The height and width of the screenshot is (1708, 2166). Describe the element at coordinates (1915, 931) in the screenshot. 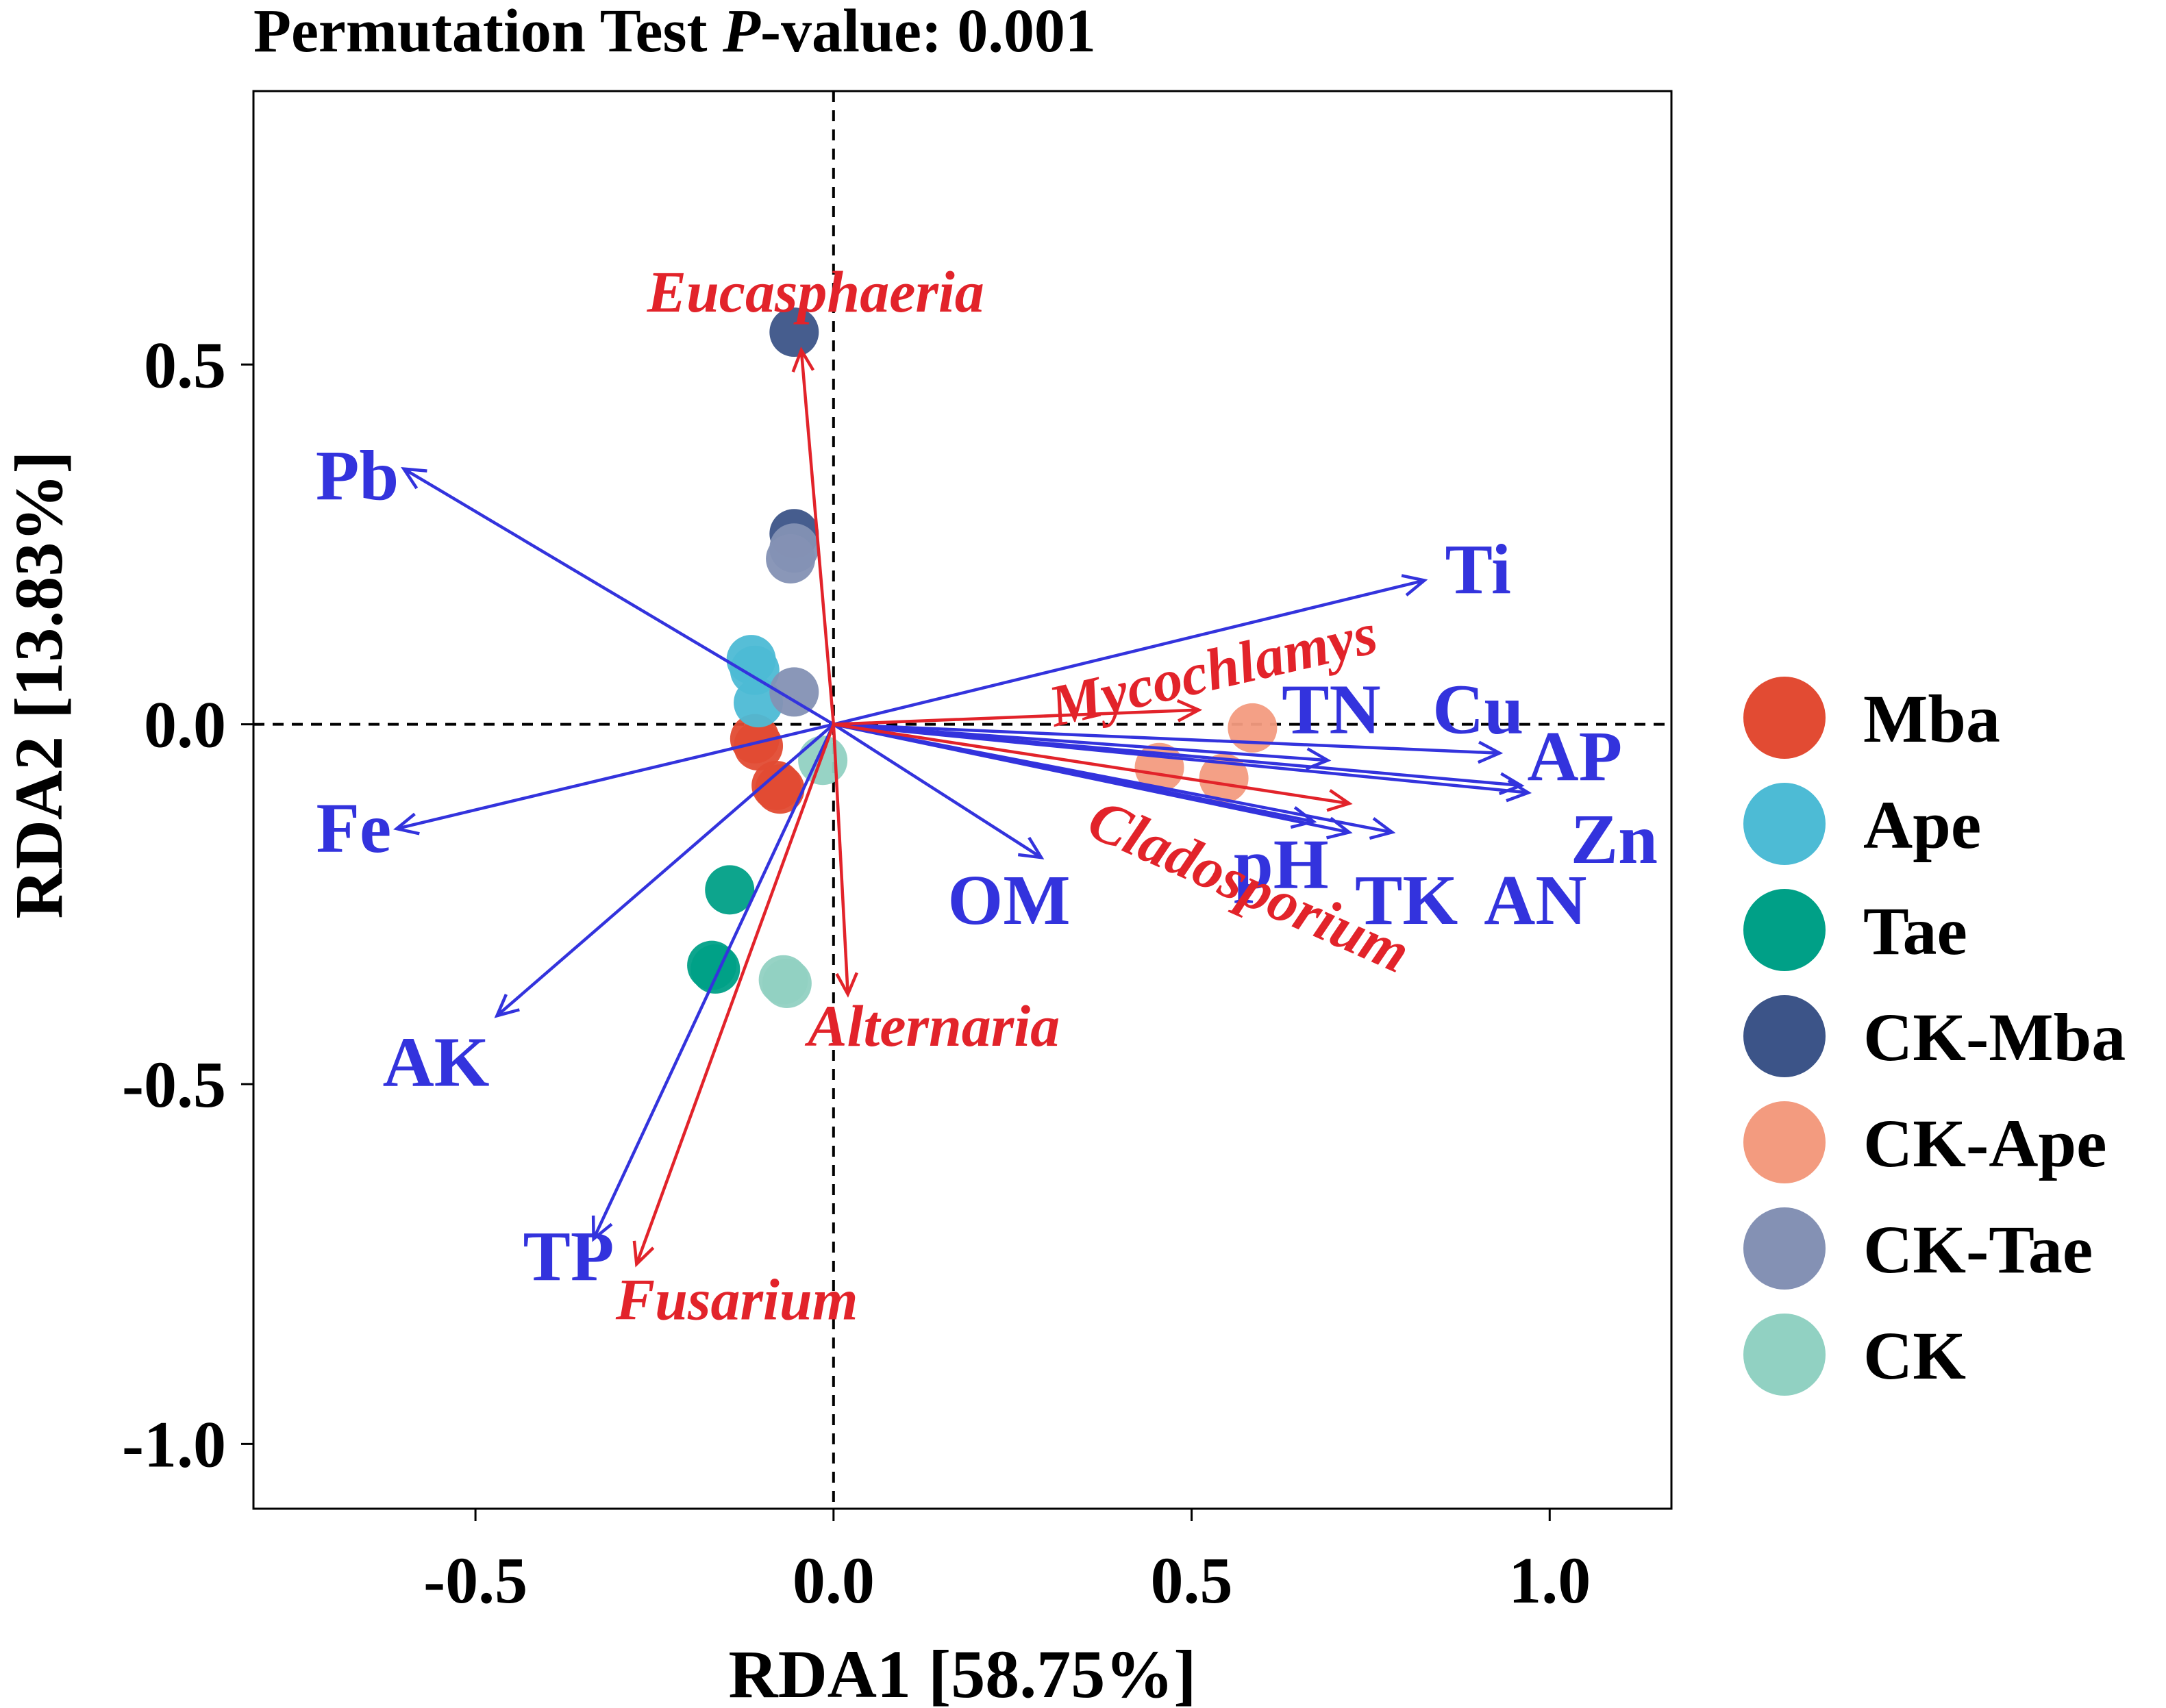

I see `legend-label-tae: Tae` at that location.